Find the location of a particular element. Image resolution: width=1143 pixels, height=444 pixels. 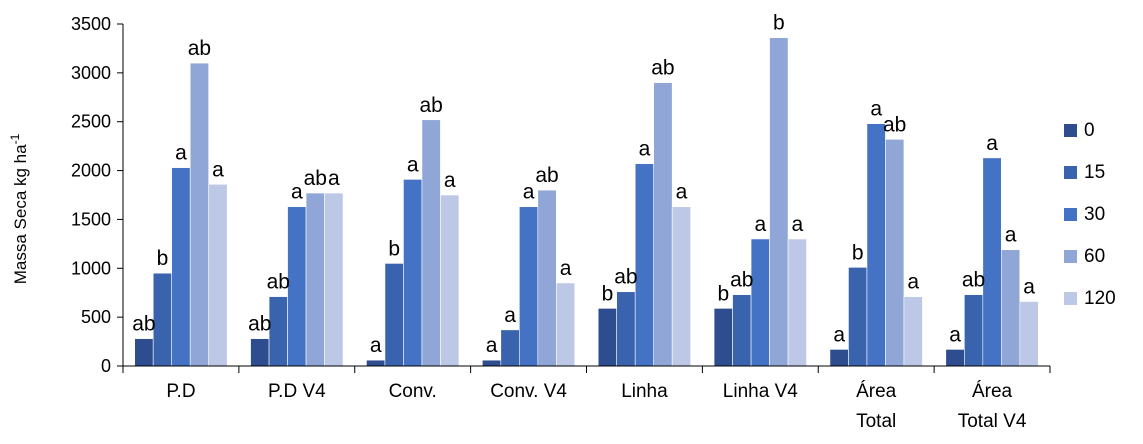

x-category-label: Conv. V4 is located at coordinates (528, 391).